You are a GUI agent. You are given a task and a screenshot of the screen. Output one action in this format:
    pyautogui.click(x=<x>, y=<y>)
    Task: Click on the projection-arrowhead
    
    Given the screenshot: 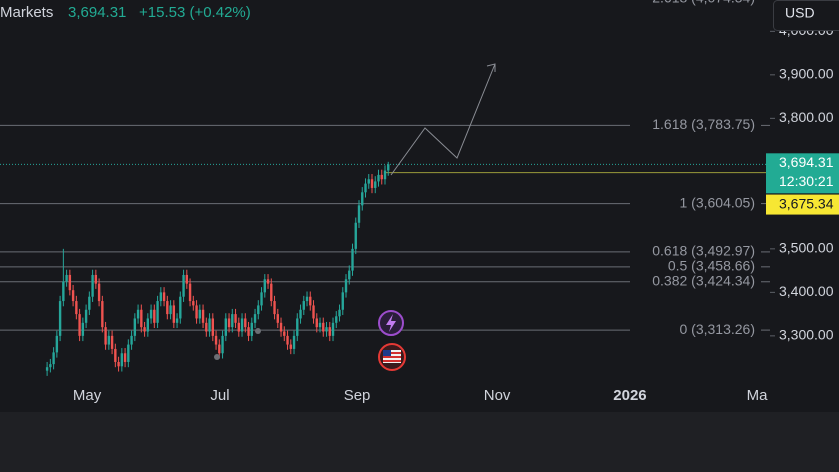 What is the action you would take?
    pyautogui.click(x=491, y=67)
    